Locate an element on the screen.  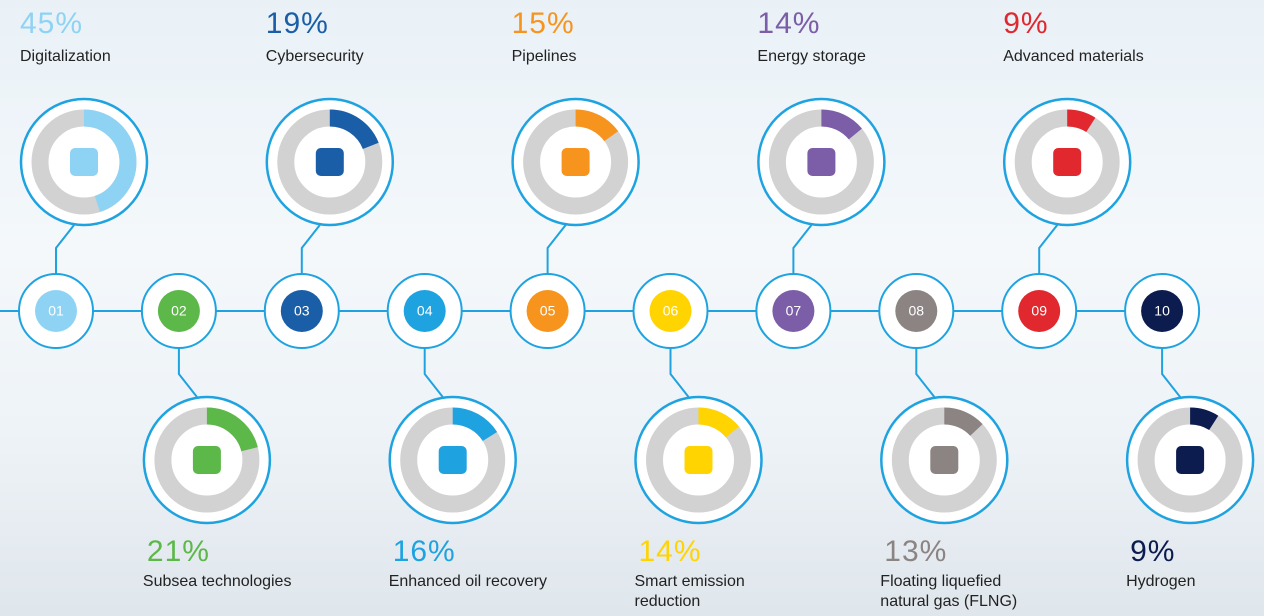
percent-label: 15% is located at coordinates (543, 23).